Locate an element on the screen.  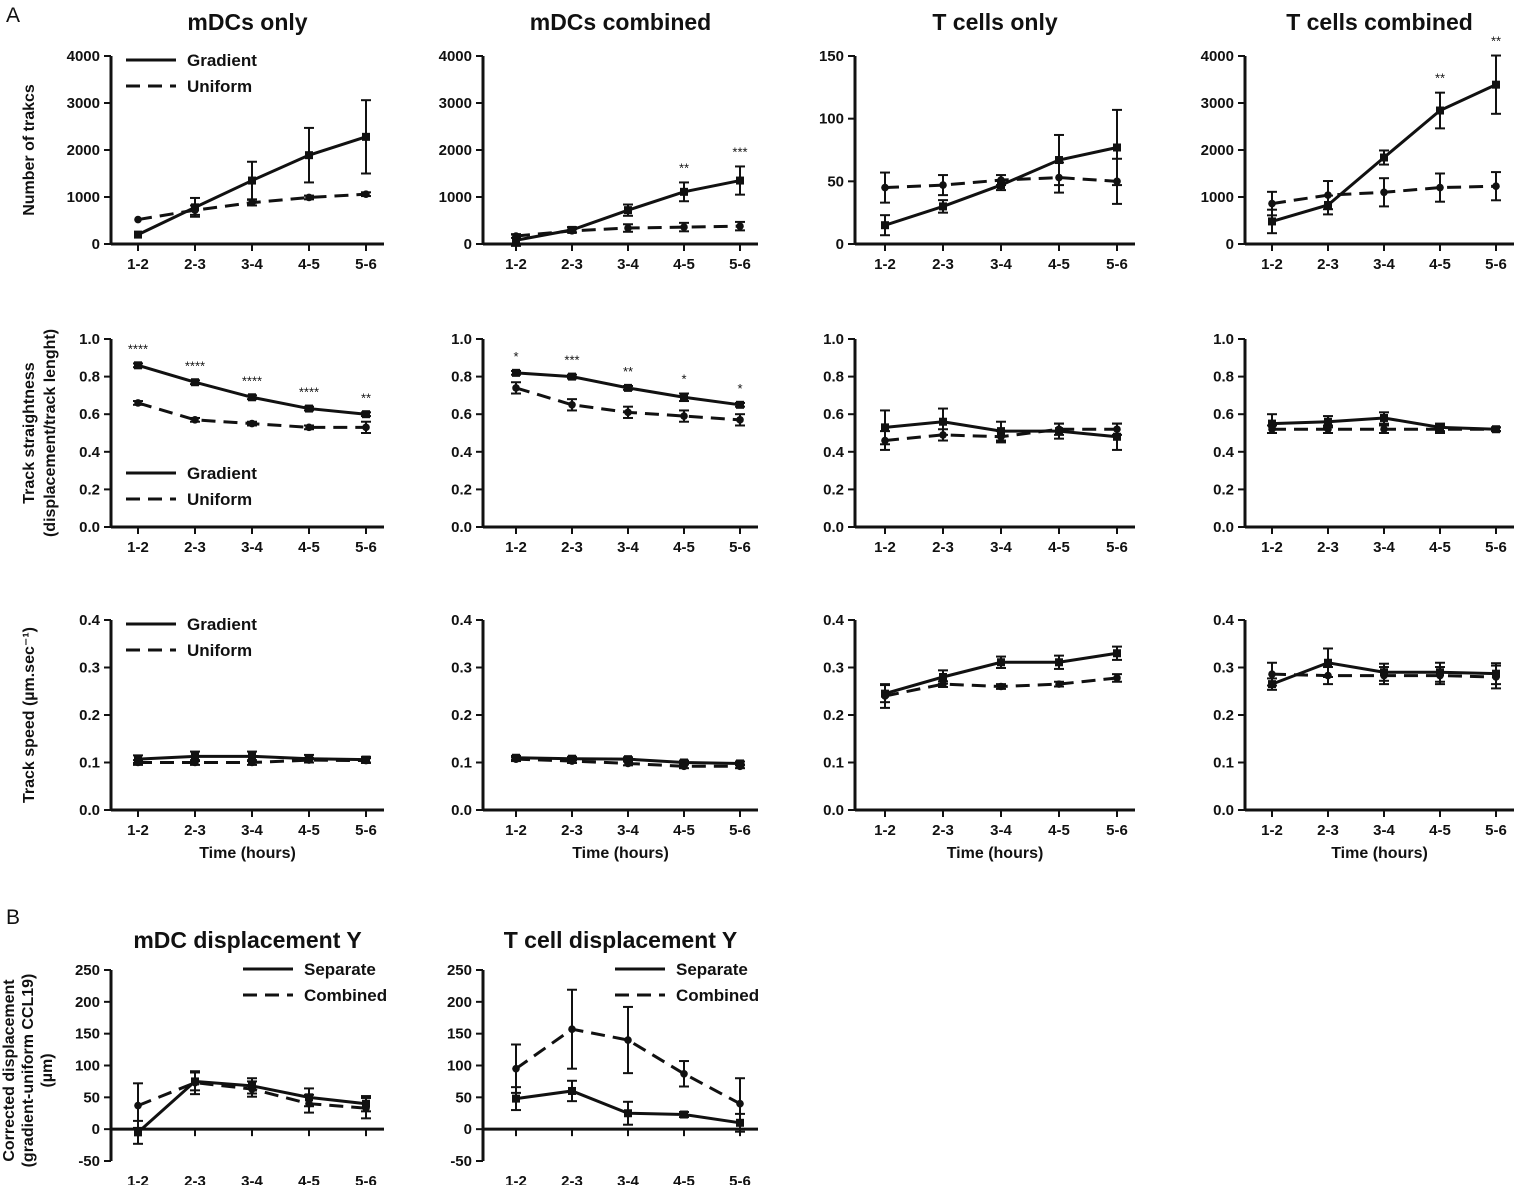
legend-label: Gradient is located at coordinates (222, 624).